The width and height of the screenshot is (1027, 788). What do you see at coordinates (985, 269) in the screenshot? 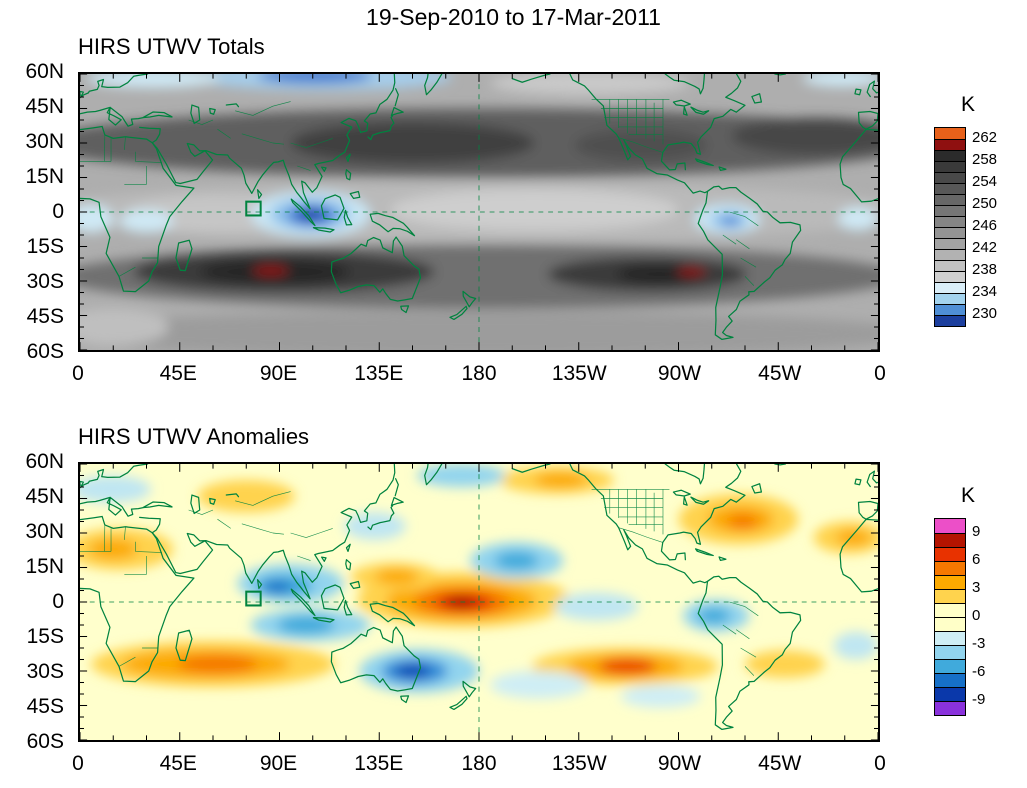
I see `colorbar-tick-label: 238` at bounding box center [985, 269].